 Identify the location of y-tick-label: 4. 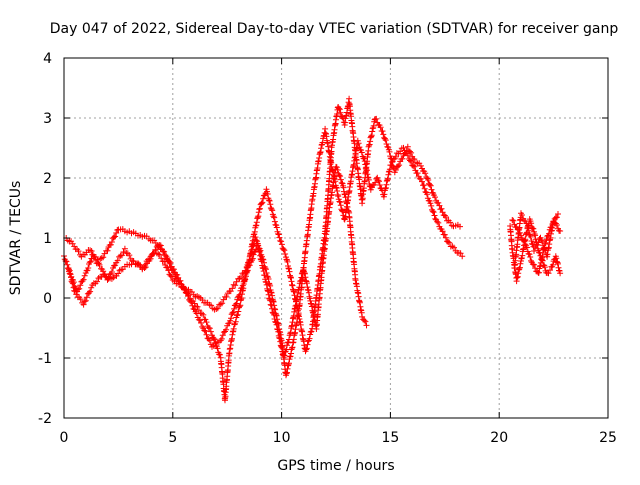
(47, 59).